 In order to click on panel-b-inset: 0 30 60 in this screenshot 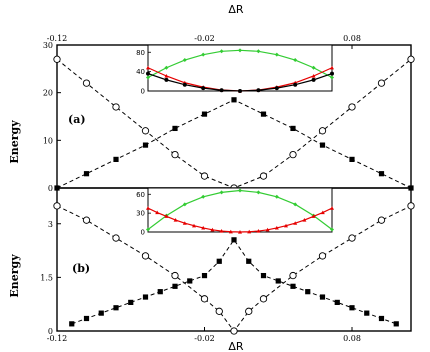, I will do `click(235, 212)`.